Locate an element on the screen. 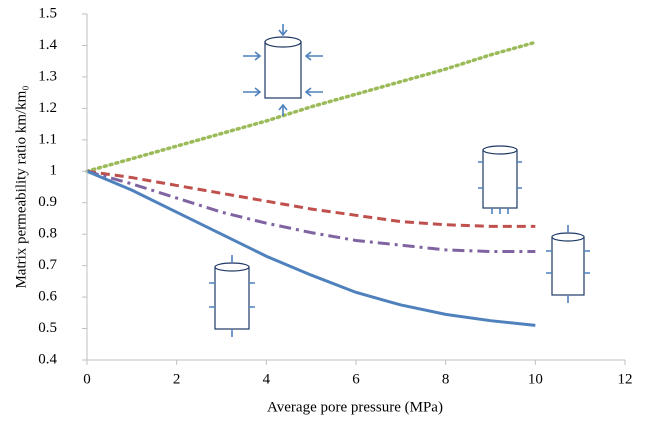 The image size is (646, 422). icon-compression is located at coordinates (283, 70).